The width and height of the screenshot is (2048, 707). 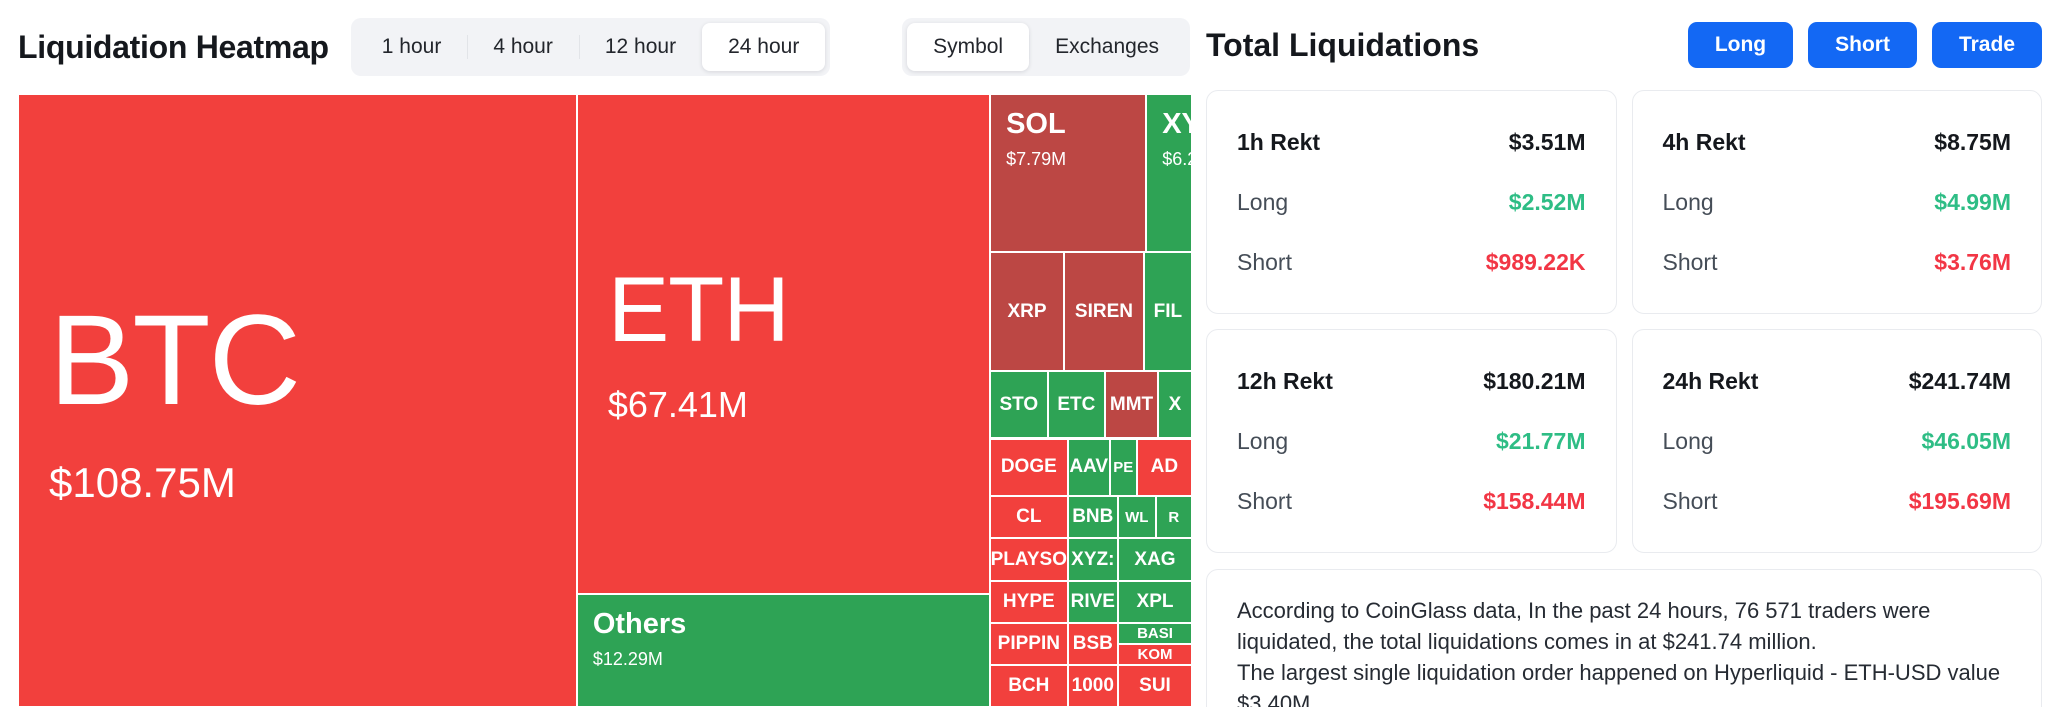 I want to click on card-period-label: 4h Rekt, so click(x=1704, y=141).